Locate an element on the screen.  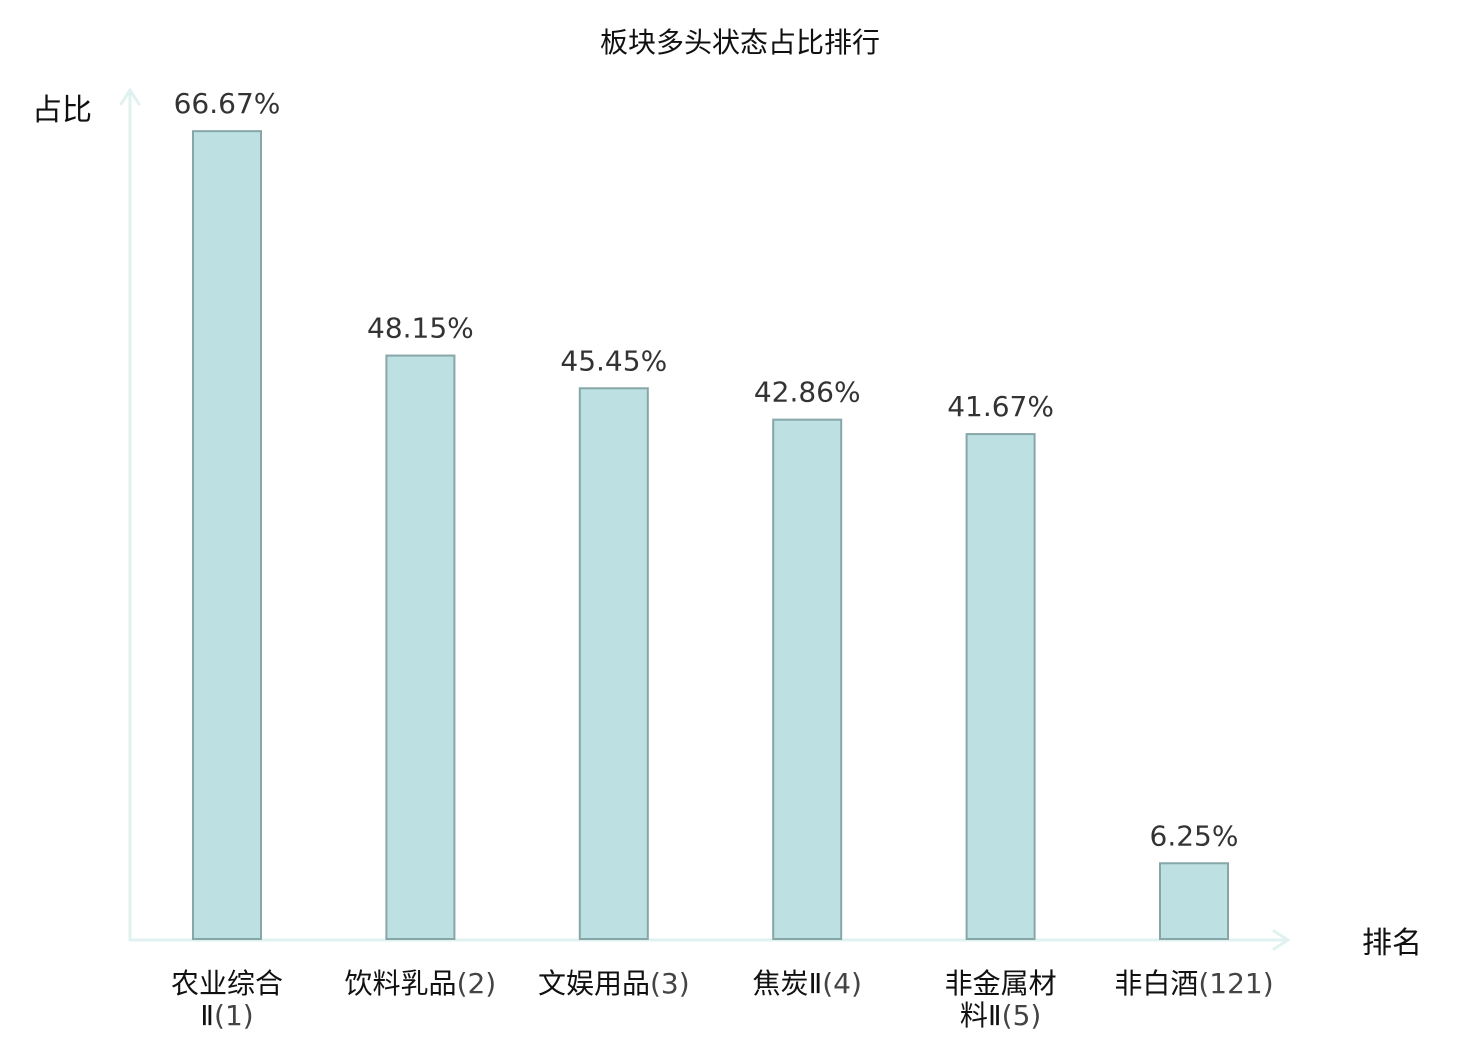
value-label-1: 66.67% is located at coordinates (227, 103).